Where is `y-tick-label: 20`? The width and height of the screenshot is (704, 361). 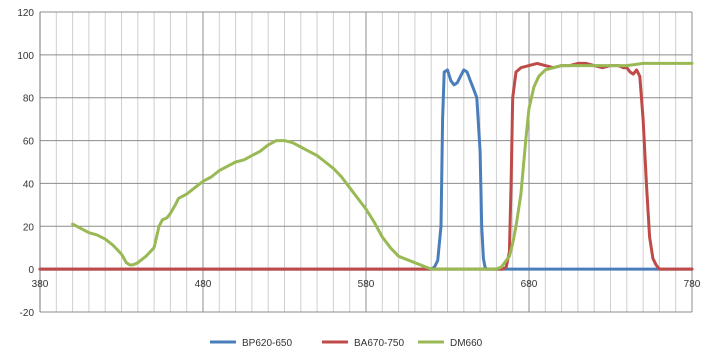
y-tick-label: 20 is located at coordinates (29, 227).